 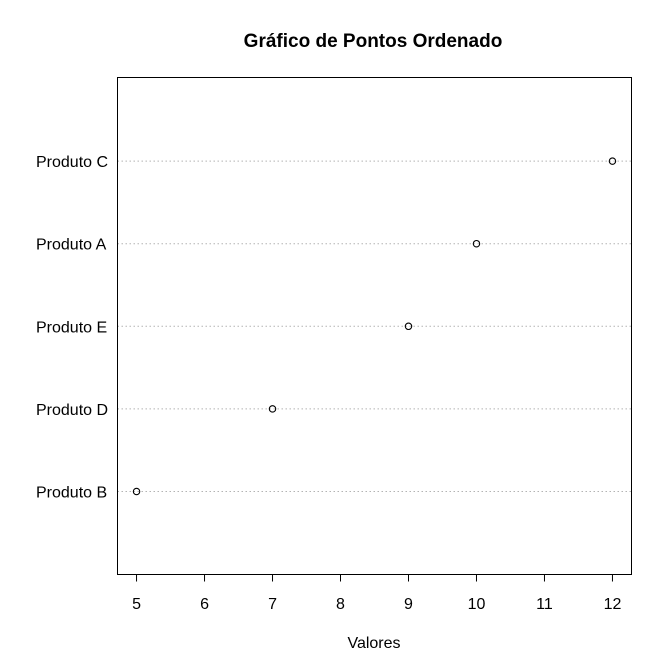 I want to click on x-tick-label: 8, so click(x=340, y=604).